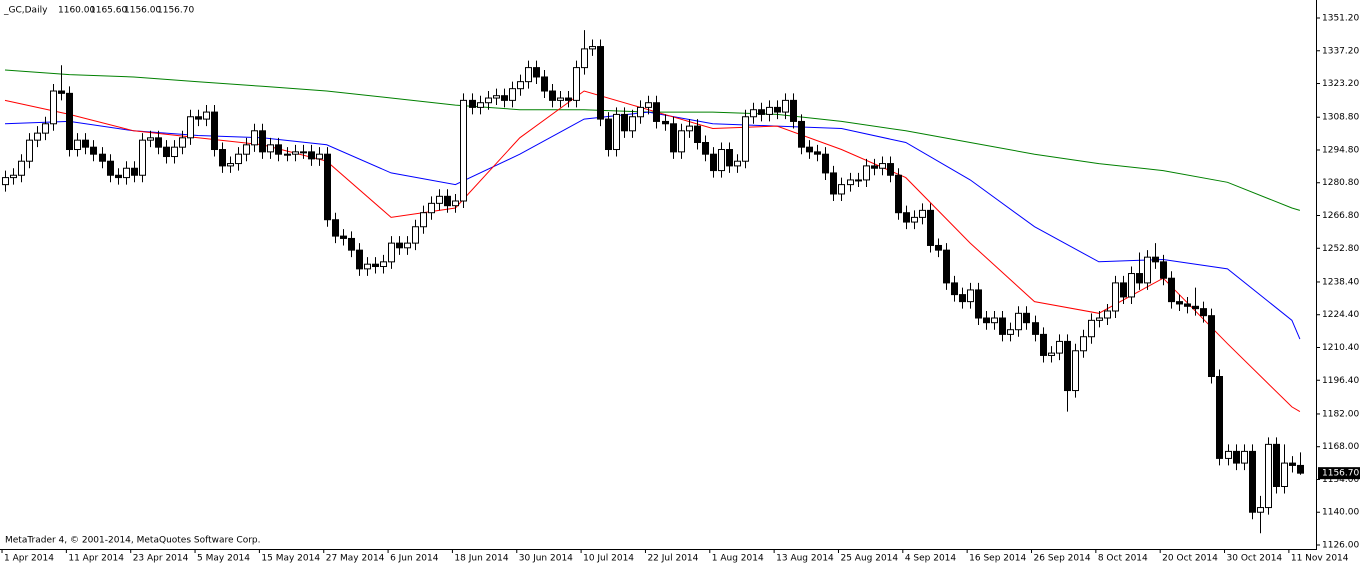 The image size is (1362, 567). I want to click on x-tick-label: 5 May 2014, so click(223, 559).